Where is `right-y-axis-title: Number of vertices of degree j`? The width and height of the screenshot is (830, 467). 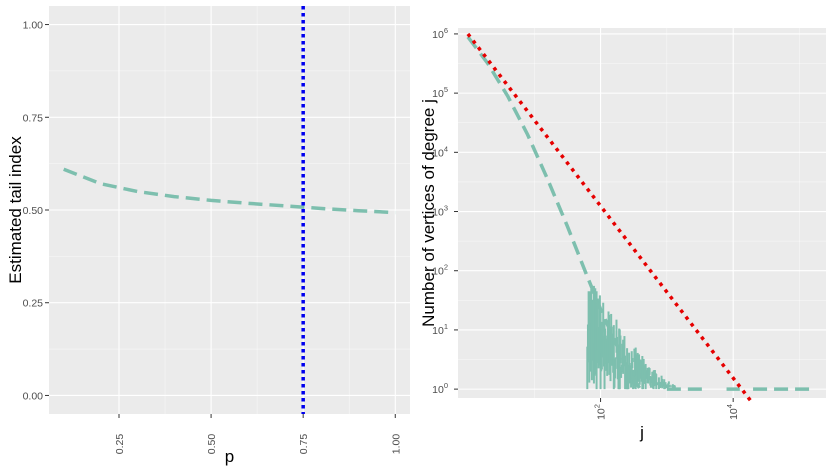
right-y-axis-title: Number of vertices of degree j is located at coordinates (428, 213).